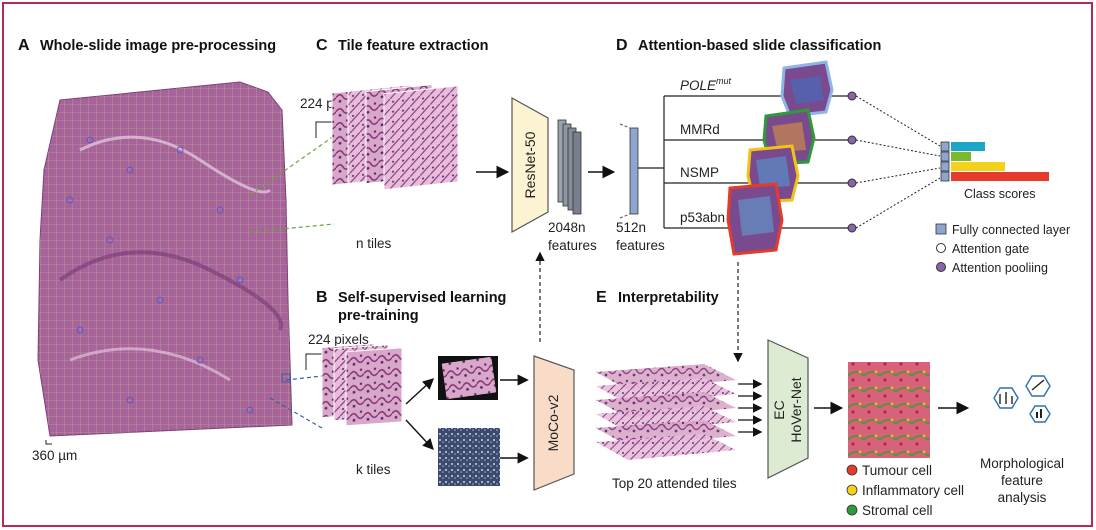  What do you see at coordinates (668, 298) in the screenshot?
I see `panel-e-title: Interpretability` at bounding box center [668, 298].